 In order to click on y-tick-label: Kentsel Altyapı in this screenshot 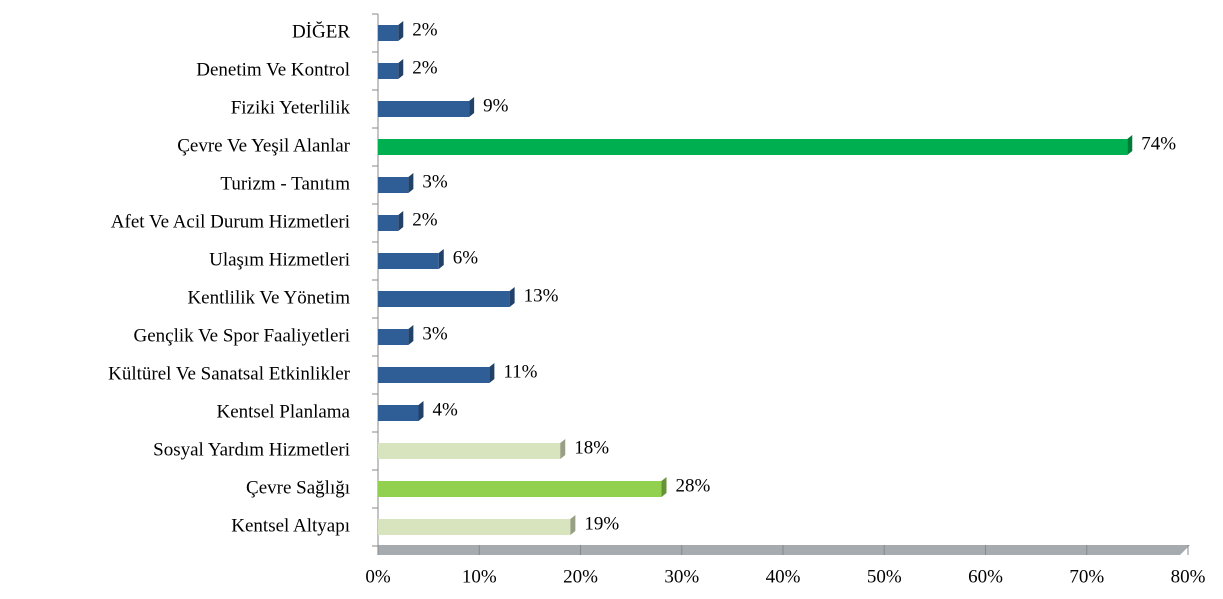, I will do `click(290, 525)`.